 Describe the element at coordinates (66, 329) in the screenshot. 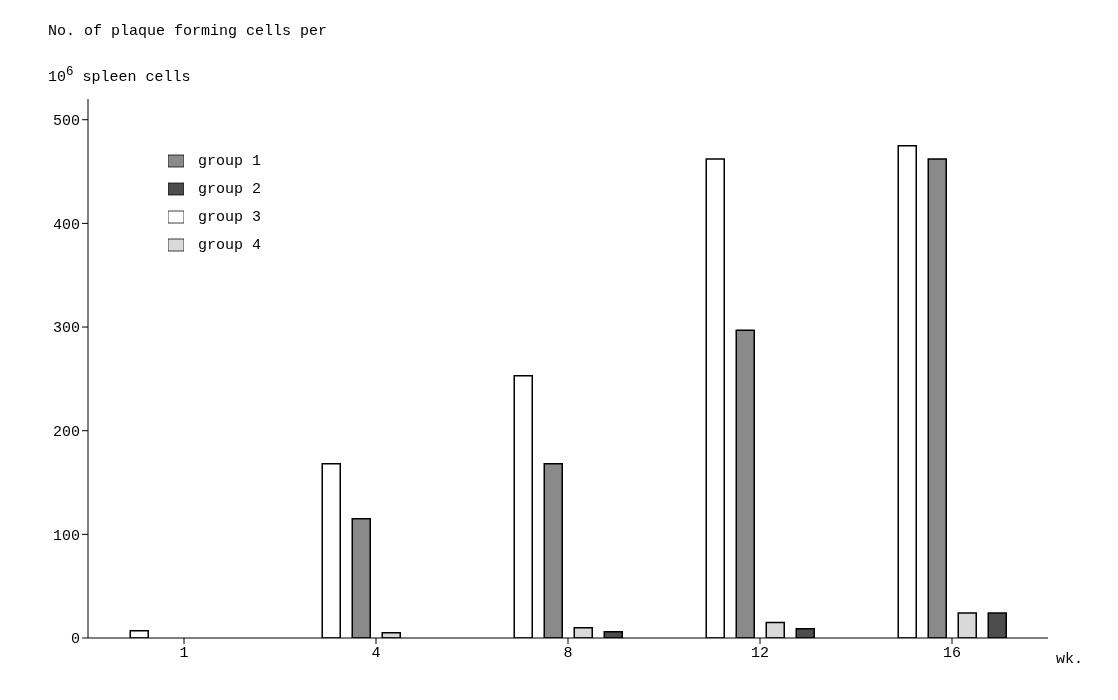

I see `y-tick-label: 300` at that location.